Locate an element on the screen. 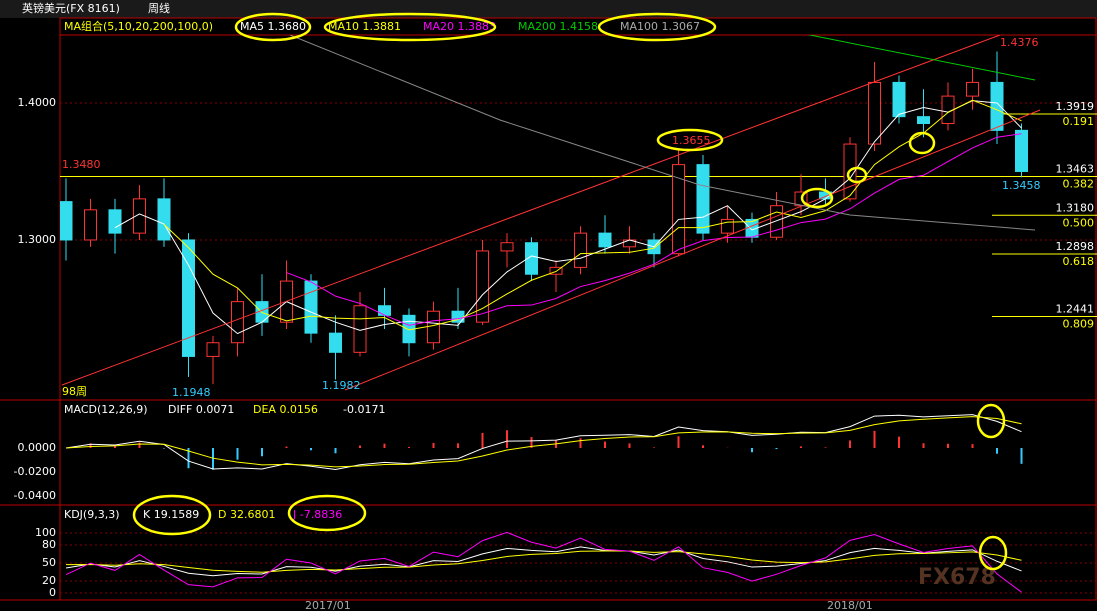 This screenshot has height=611, width=1097. fib-ratio: 0.191 is located at coordinates (1079, 121).